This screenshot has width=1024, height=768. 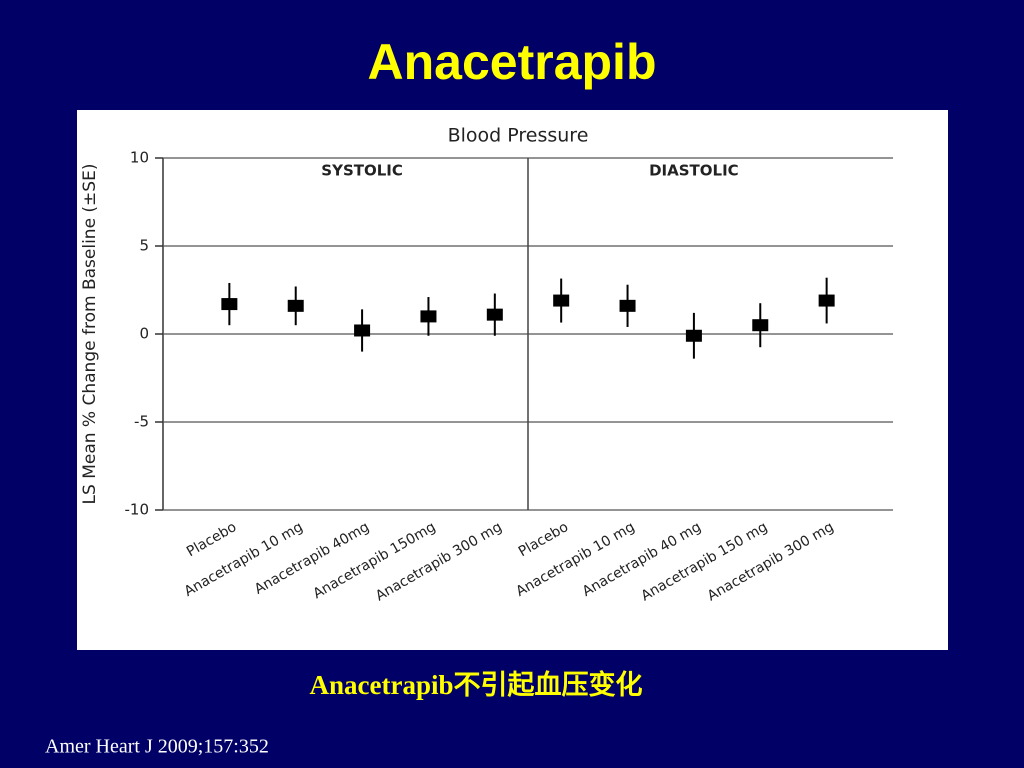 What do you see at coordinates (137, 510) in the screenshot?
I see `y-tick-label: -10` at bounding box center [137, 510].